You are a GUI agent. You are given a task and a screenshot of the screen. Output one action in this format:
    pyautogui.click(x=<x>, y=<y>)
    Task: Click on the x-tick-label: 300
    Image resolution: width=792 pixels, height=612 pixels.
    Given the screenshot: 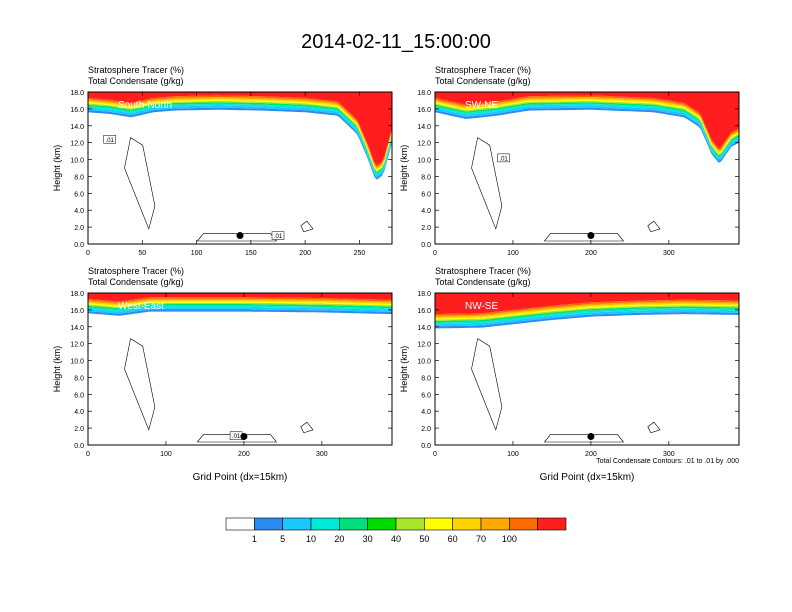 What is the action you would take?
    pyautogui.click(x=322, y=454)
    